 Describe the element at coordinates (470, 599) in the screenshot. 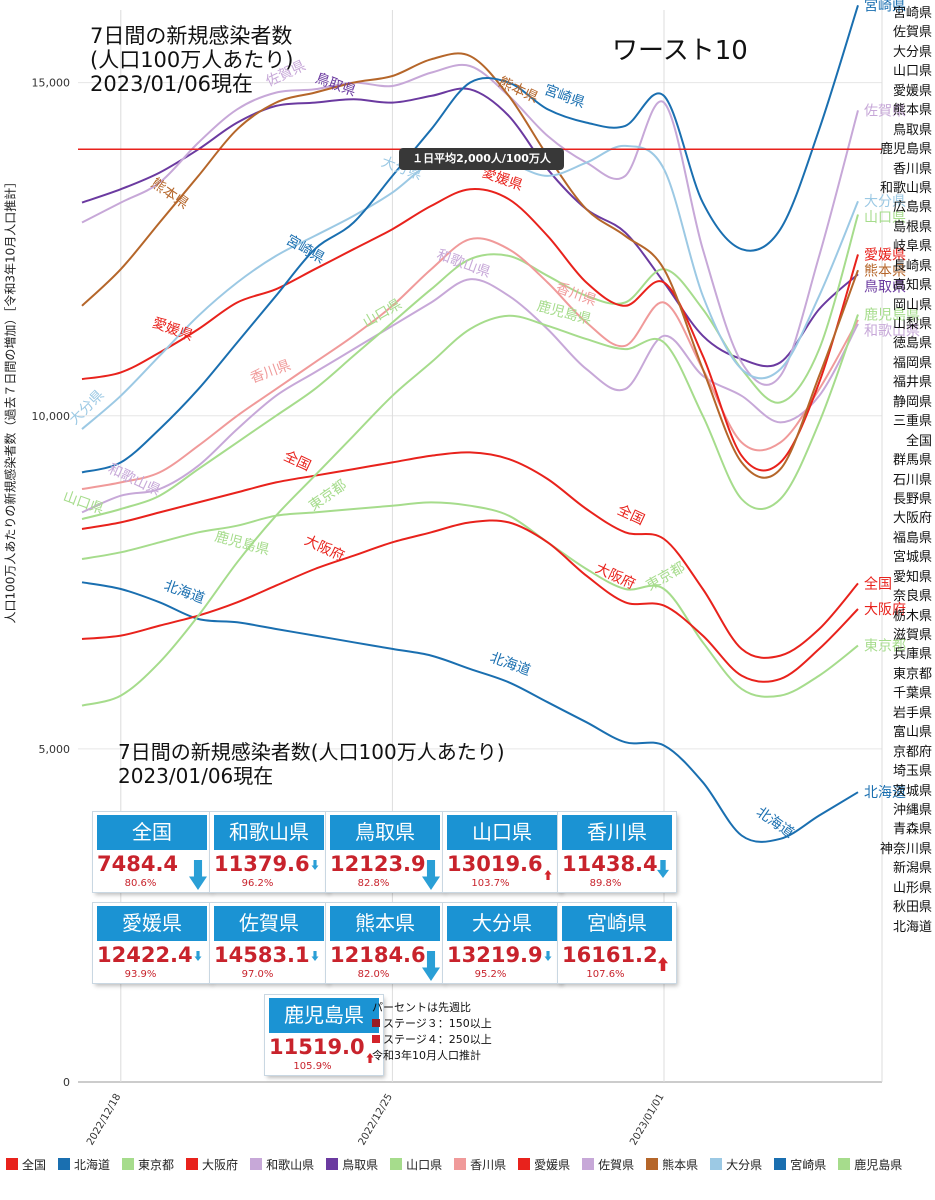

I see `series-line-東京都` at that location.